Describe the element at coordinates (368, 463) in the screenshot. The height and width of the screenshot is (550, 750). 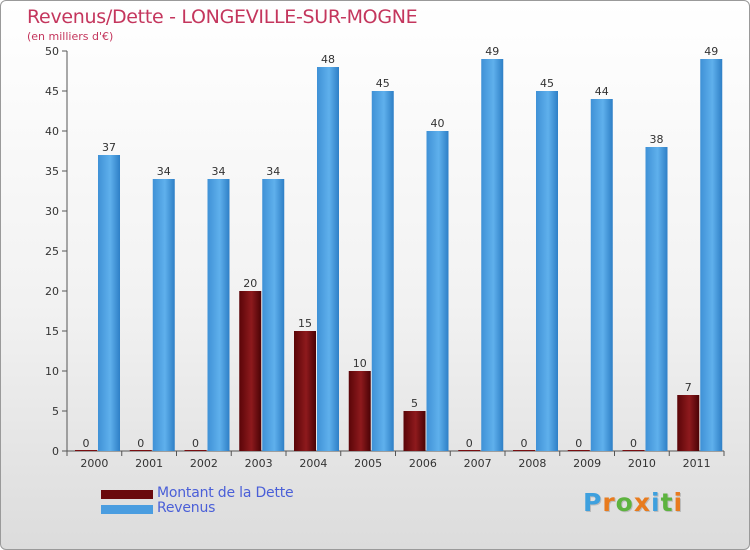
I see `x-tick-label: 2005` at that location.